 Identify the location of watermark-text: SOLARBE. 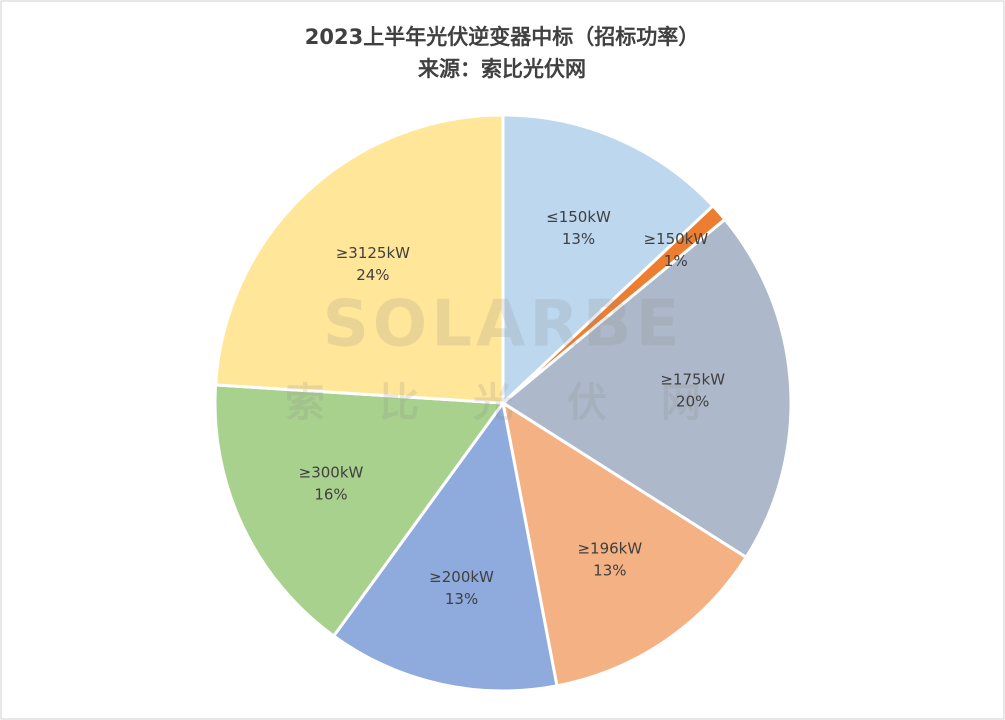
(503, 325).